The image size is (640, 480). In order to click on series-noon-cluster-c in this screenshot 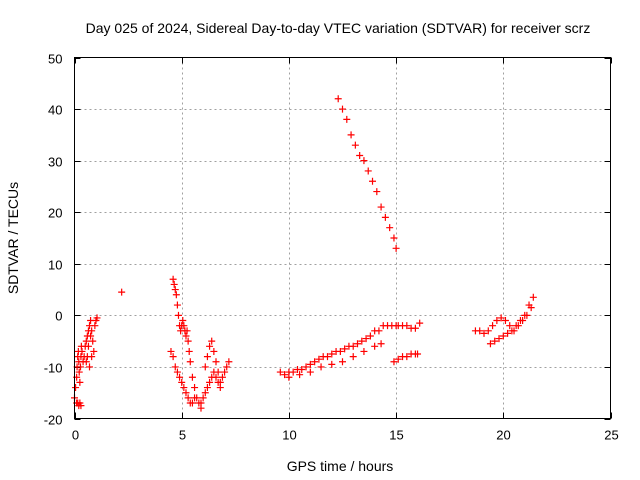, I will do `click(215, 372)`.